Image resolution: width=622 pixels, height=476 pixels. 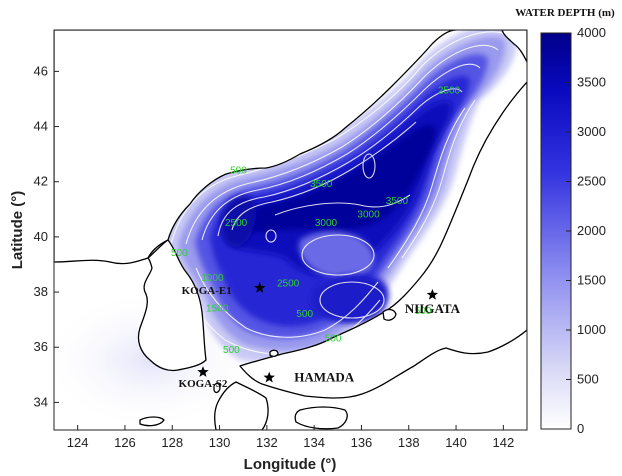 I want to click on station-label: NIIGATA, so click(x=433, y=308).